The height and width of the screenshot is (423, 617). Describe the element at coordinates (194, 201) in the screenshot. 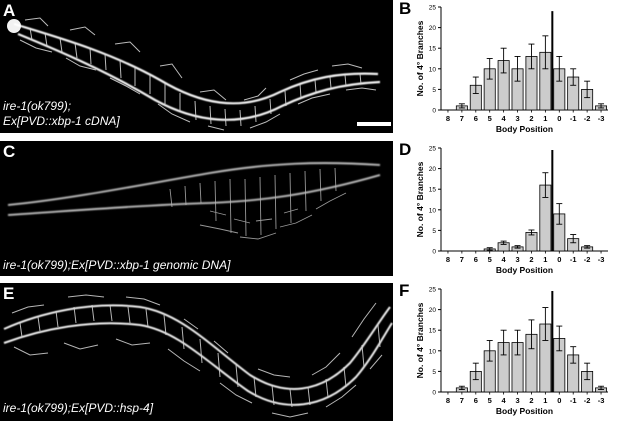

I see `neuron-image-c` at that location.